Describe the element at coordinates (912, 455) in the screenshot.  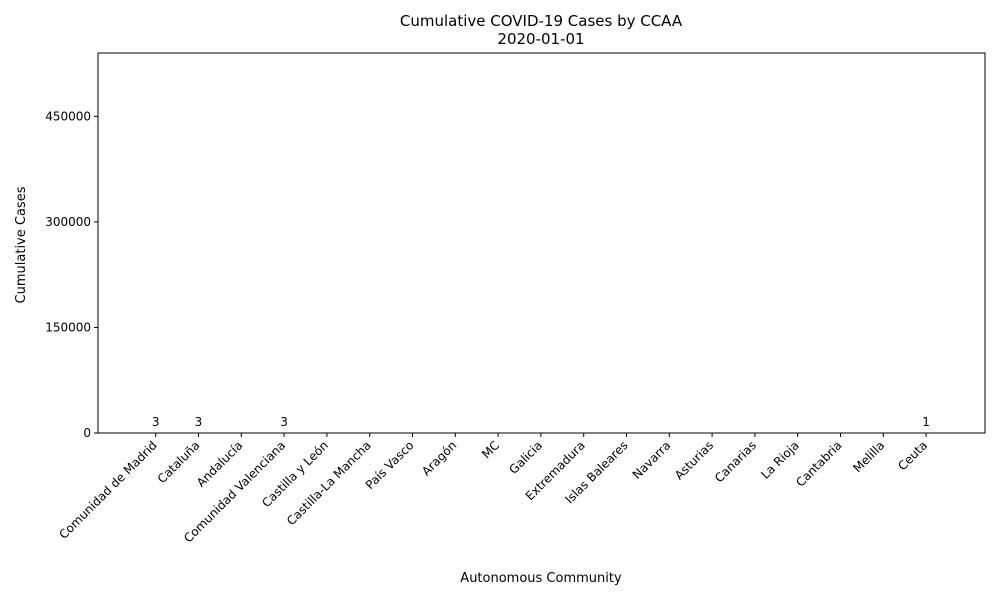
I see `x-tick-label: Ceuta` at that location.